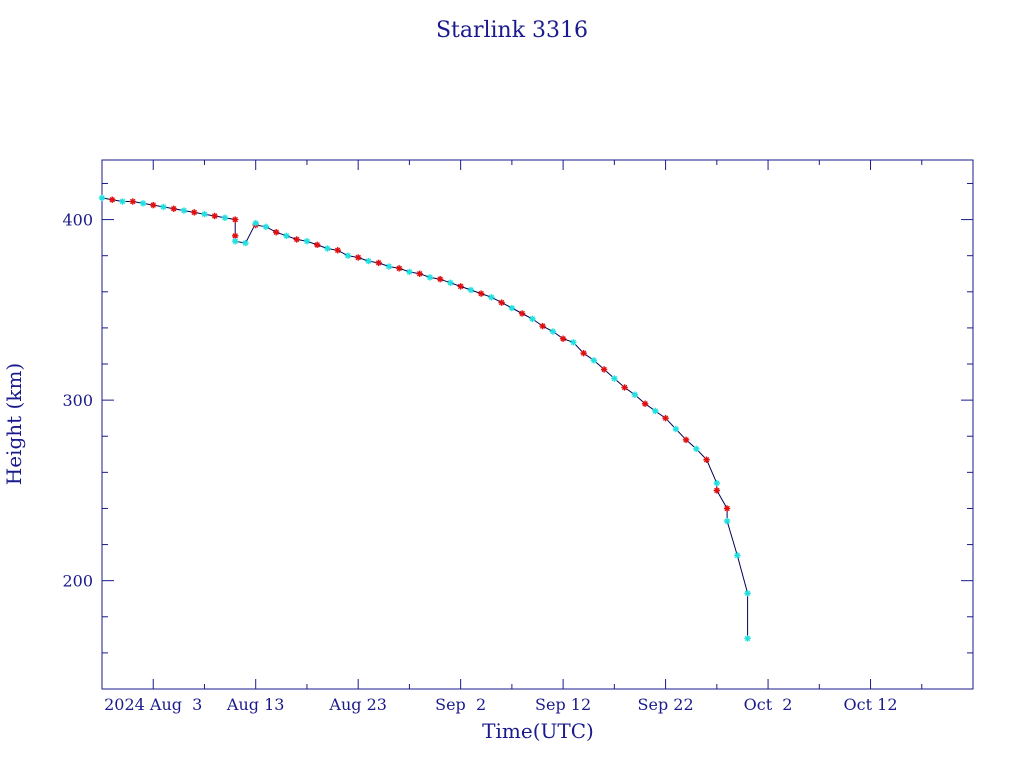 This screenshot has height=768, width=1024. I want to click on y-tick-label: 200, so click(77, 581).